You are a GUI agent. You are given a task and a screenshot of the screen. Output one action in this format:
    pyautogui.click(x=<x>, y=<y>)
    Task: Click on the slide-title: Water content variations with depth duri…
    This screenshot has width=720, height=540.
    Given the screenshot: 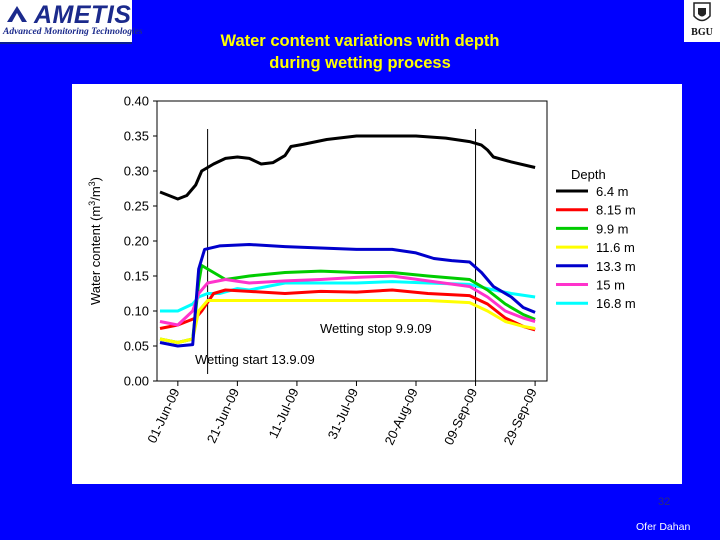 What is the action you would take?
    pyautogui.click(x=360, y=52)
    